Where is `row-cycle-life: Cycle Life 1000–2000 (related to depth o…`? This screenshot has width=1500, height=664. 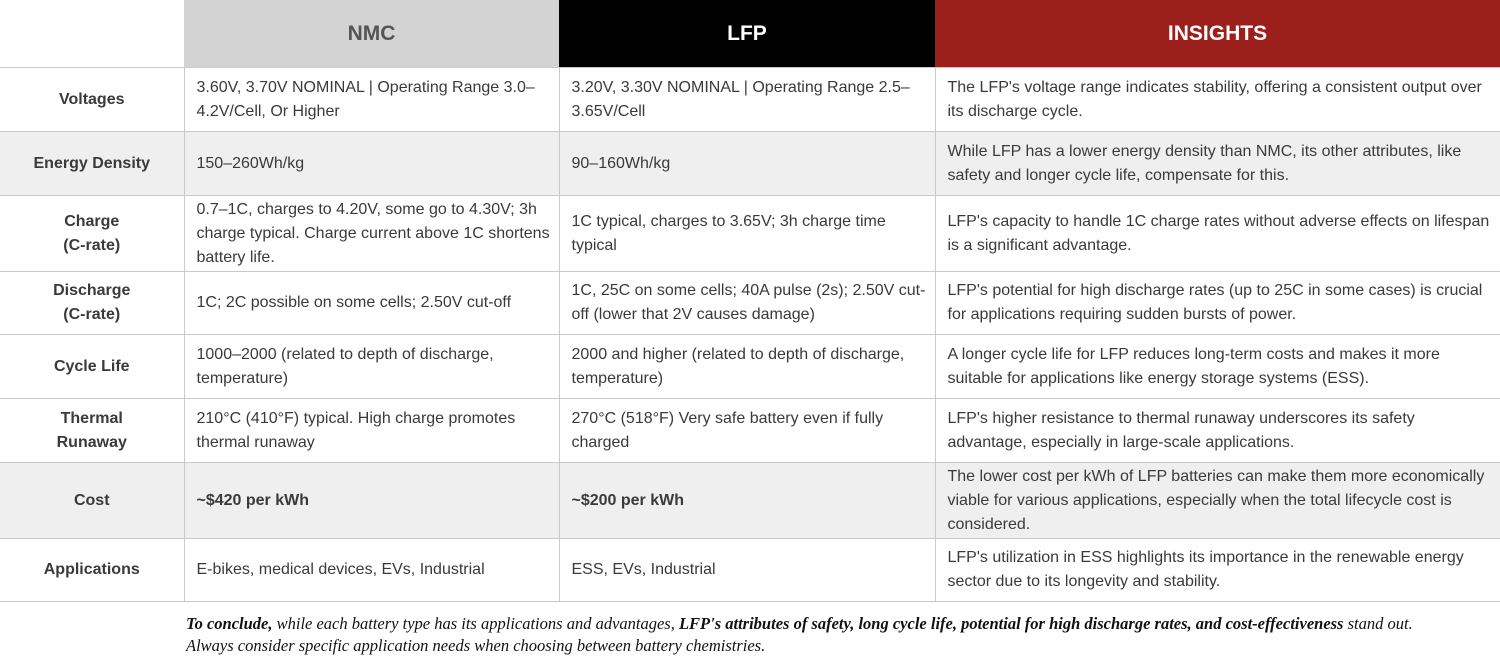 row-cycle-life: Cycle Life 1000–2000 (related to depth o… is located at coordinates (750, 366).